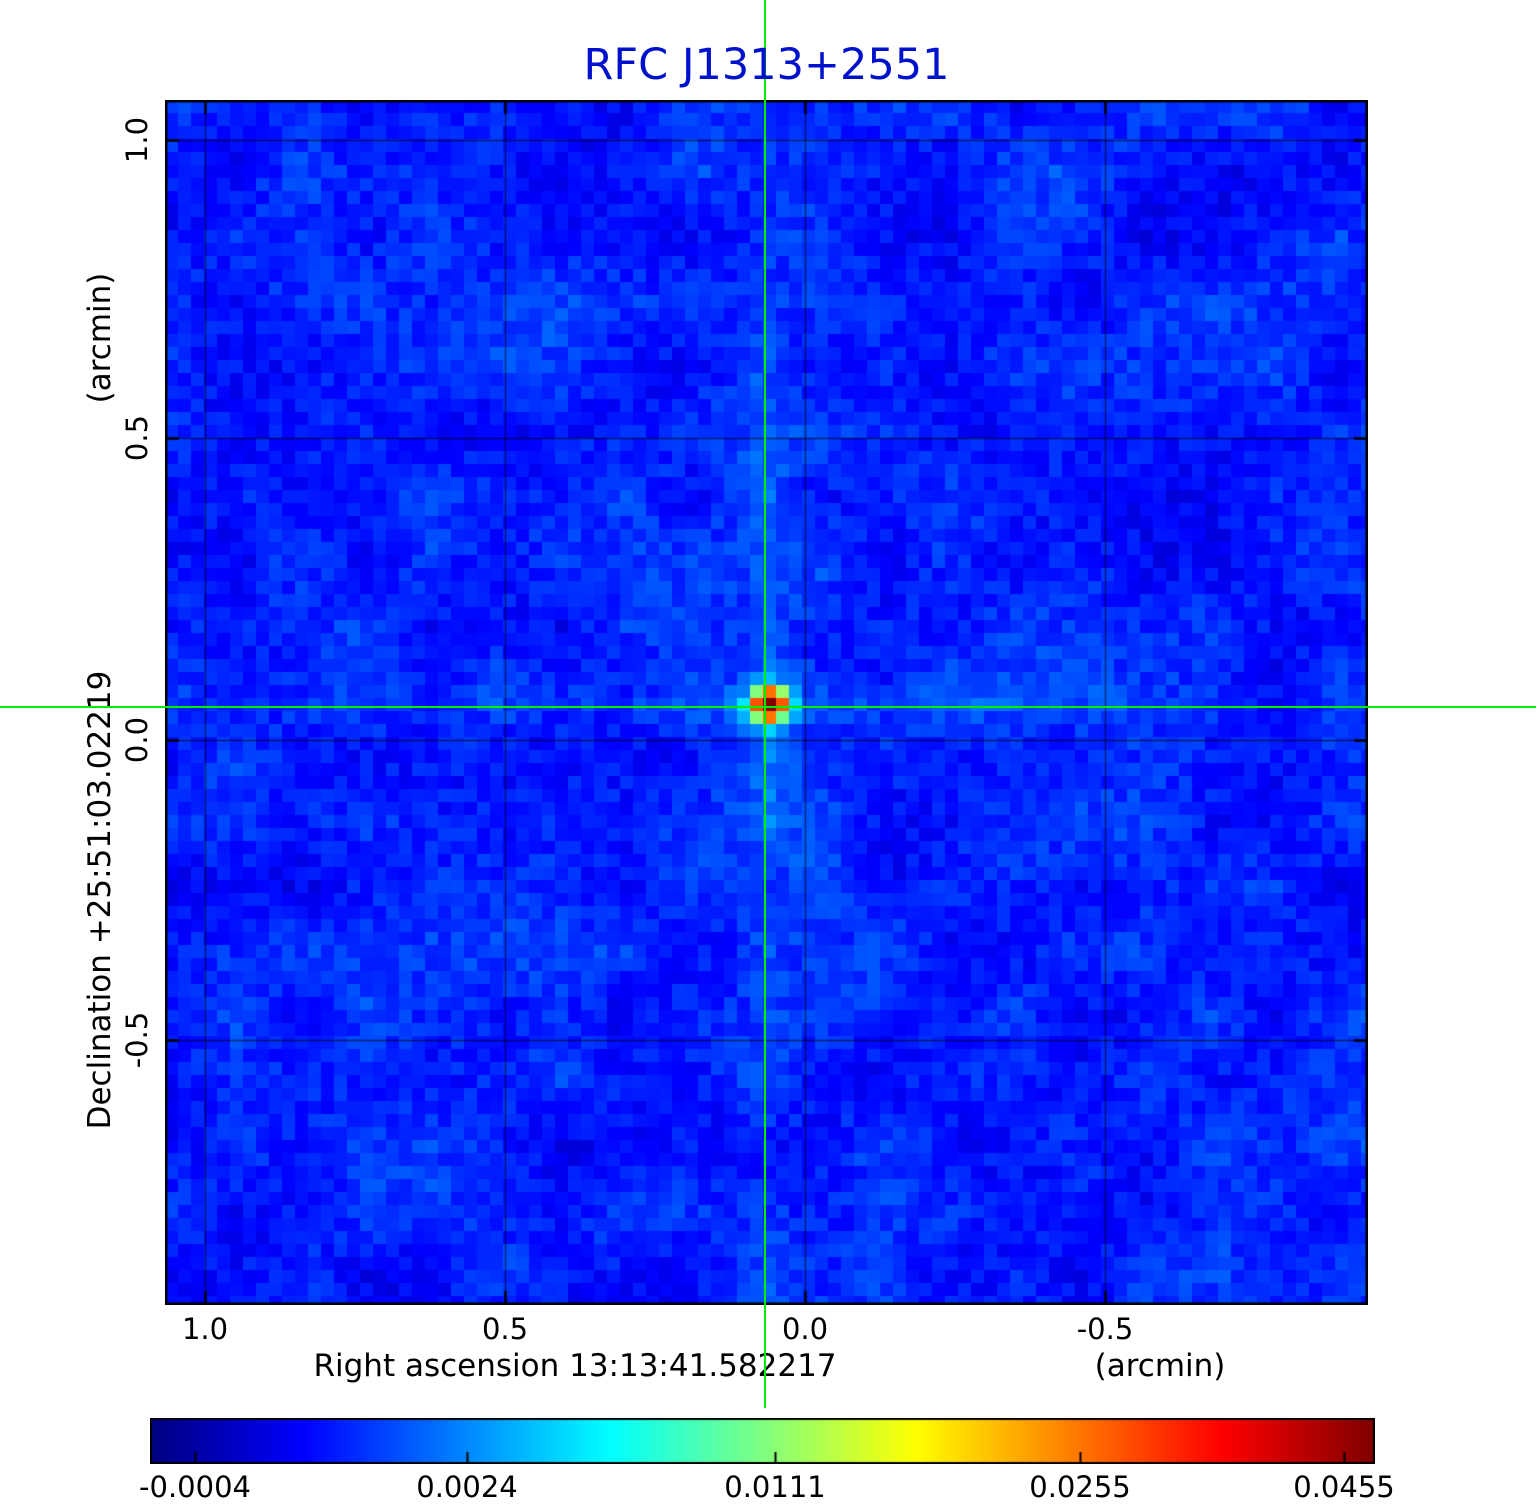  I want to click on chart-title: RFC J1313+2551, so click(766, 65).